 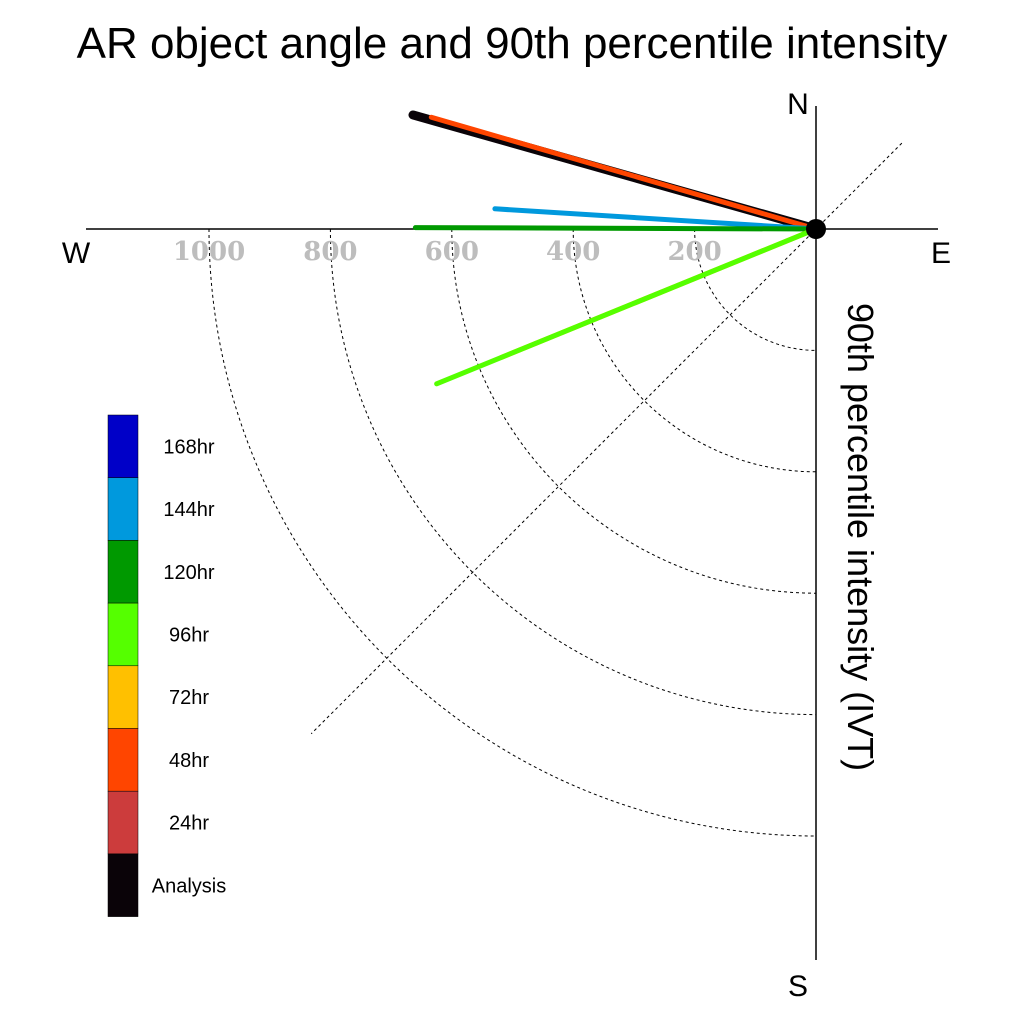 I want to click on legend-label: Analysis, so click(x=189, y=886).